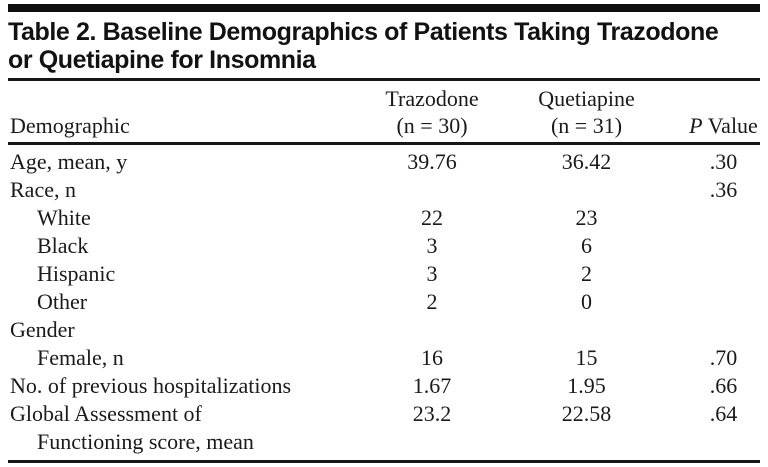  I want to click on table-row: Other 2 0, so click(384, 302).